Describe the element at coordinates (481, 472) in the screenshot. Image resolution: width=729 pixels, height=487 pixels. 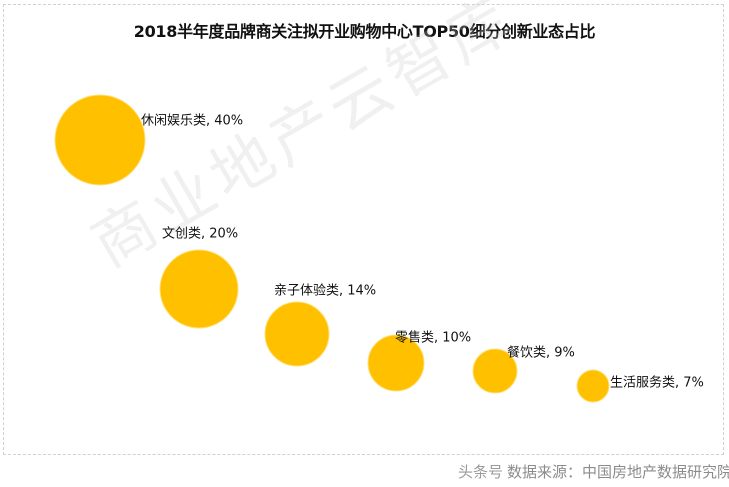
I see `footer-platform: 头条号` at that location.